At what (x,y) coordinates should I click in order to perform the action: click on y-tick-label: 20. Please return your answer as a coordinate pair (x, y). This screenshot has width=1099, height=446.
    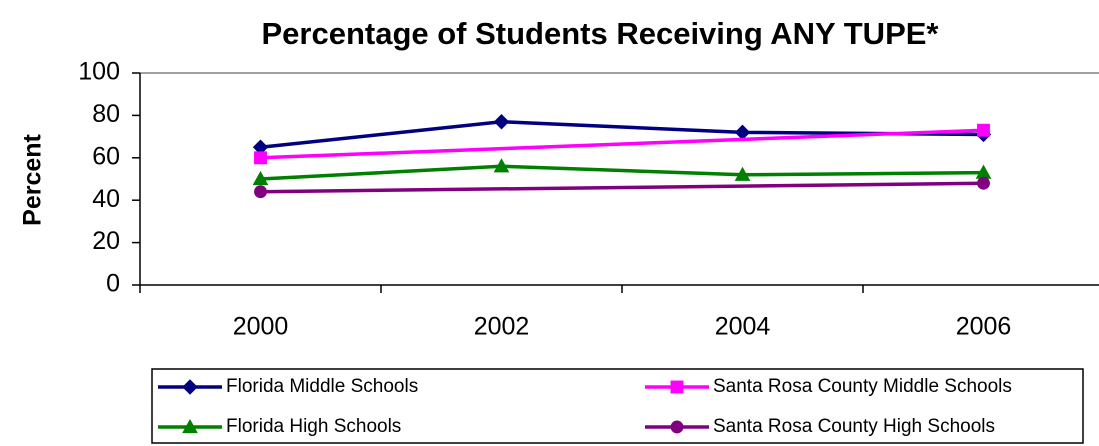
    Looking at the image, I should click on (106, 241).